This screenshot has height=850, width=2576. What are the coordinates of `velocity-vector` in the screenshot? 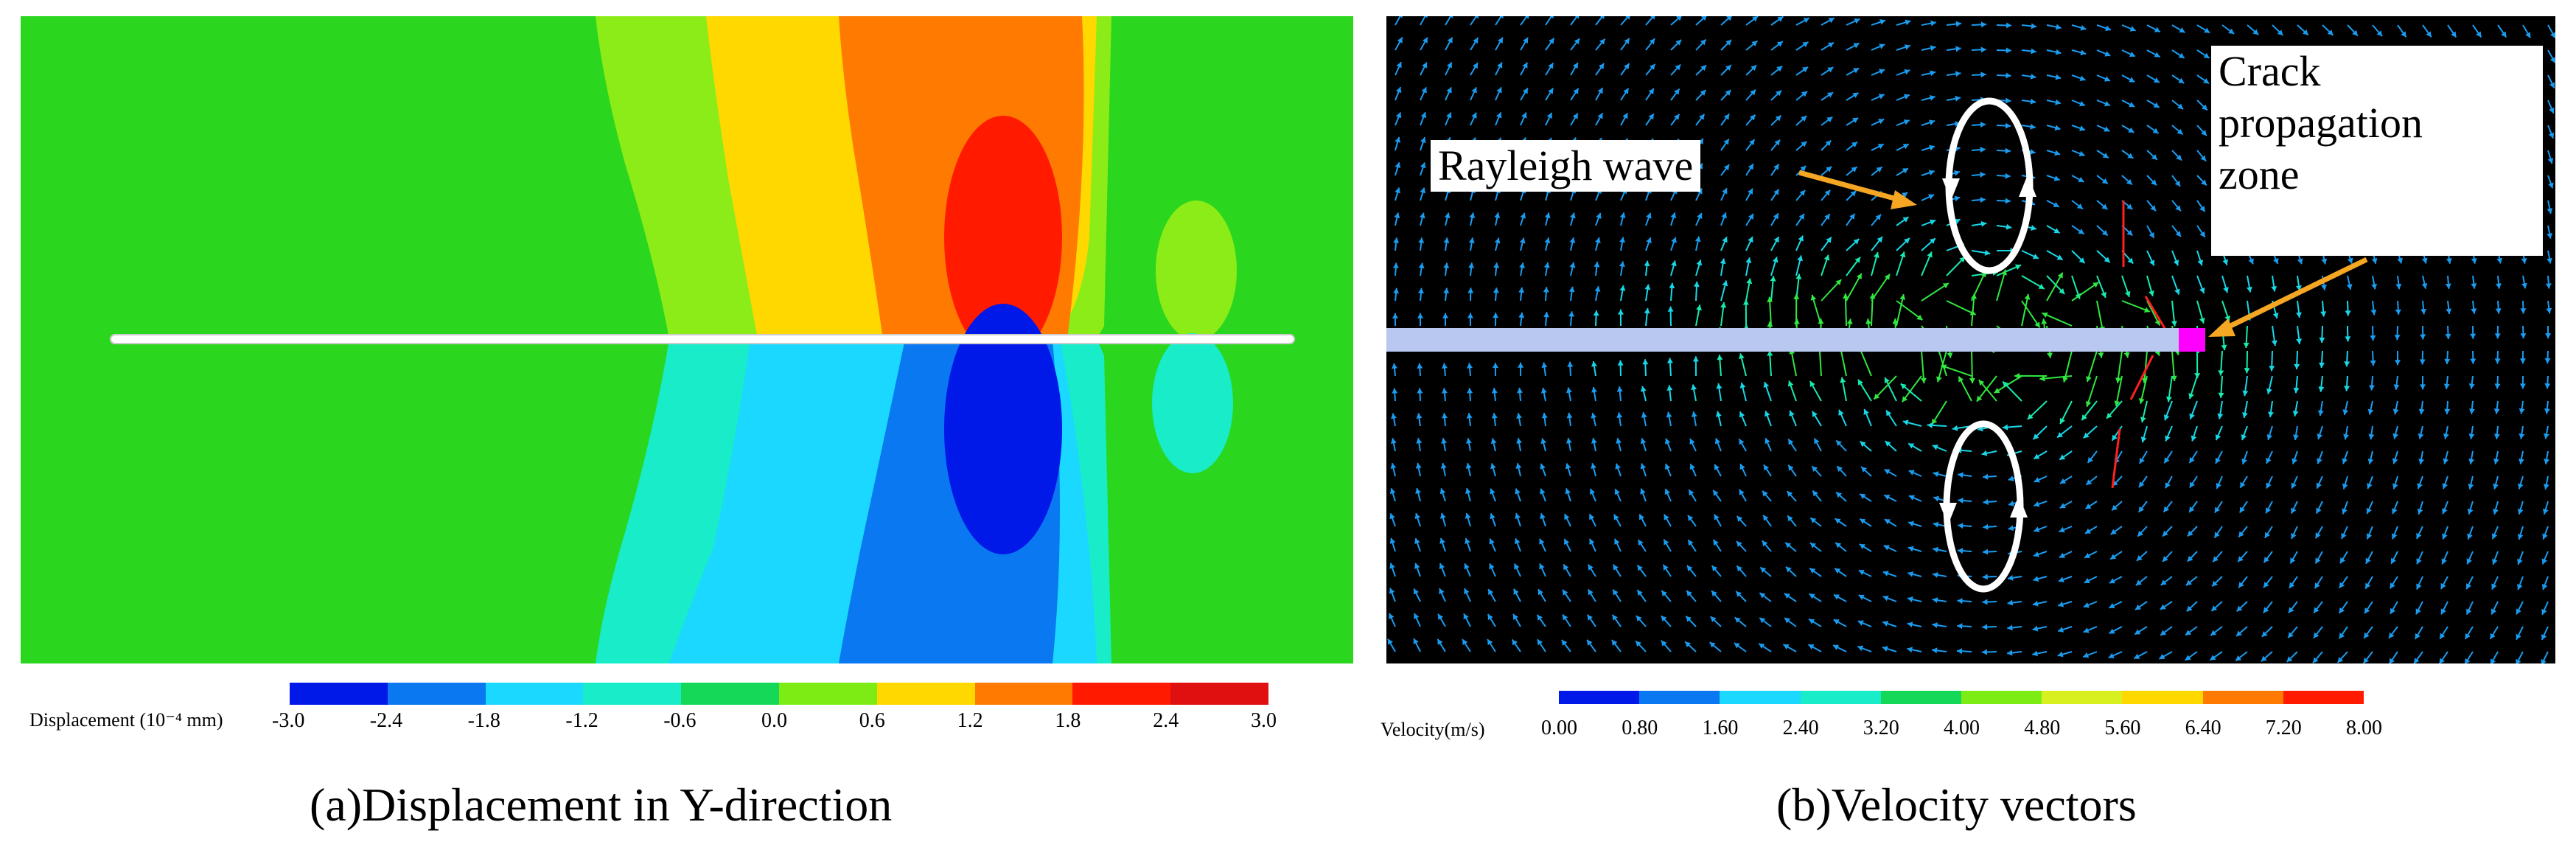 It's located at (2056, 377).